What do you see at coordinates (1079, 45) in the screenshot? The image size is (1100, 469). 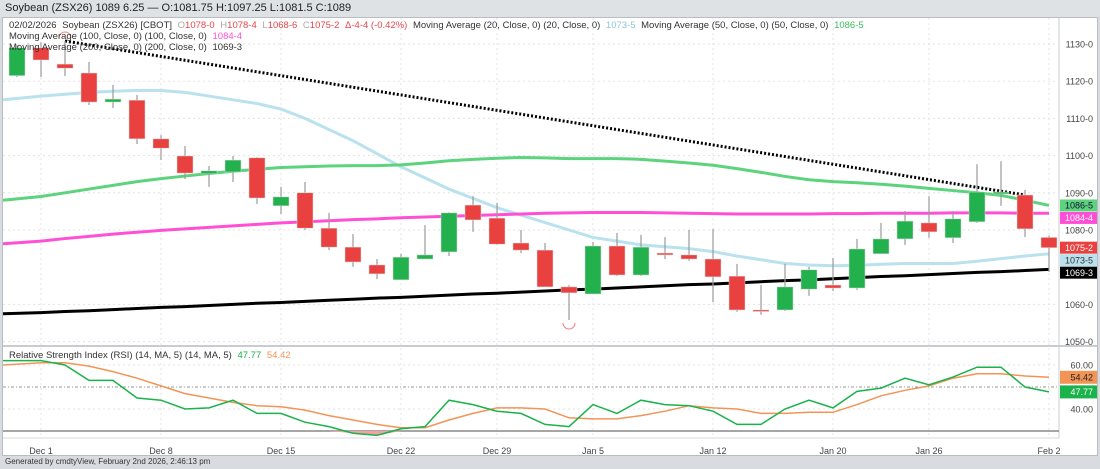 I see `price-tick-label: 1130-0` at bounding box center [1079, 45].